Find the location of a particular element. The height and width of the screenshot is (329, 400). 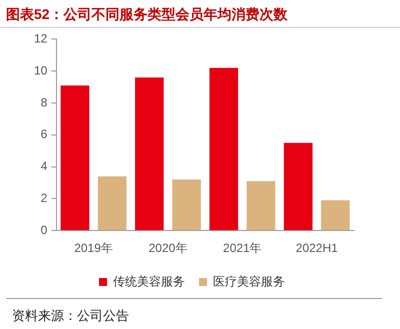

y-tick-label: 10 is located at coordinates (41, 70).